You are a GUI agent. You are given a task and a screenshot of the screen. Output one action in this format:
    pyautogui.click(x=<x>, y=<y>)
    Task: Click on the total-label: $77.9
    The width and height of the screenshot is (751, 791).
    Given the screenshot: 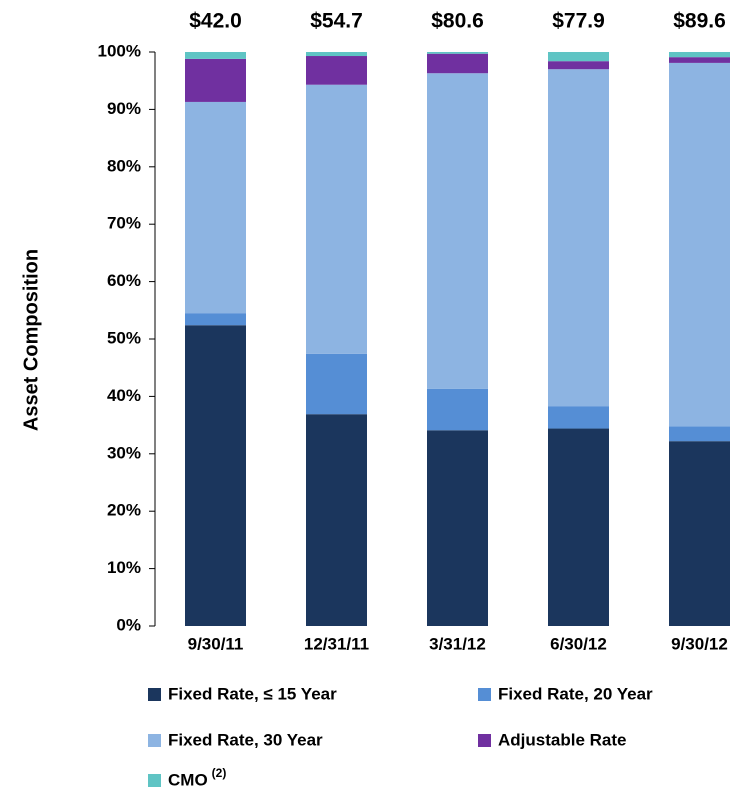 What is the action you would take?
    pyautogui.click(x=578, y=21)
    